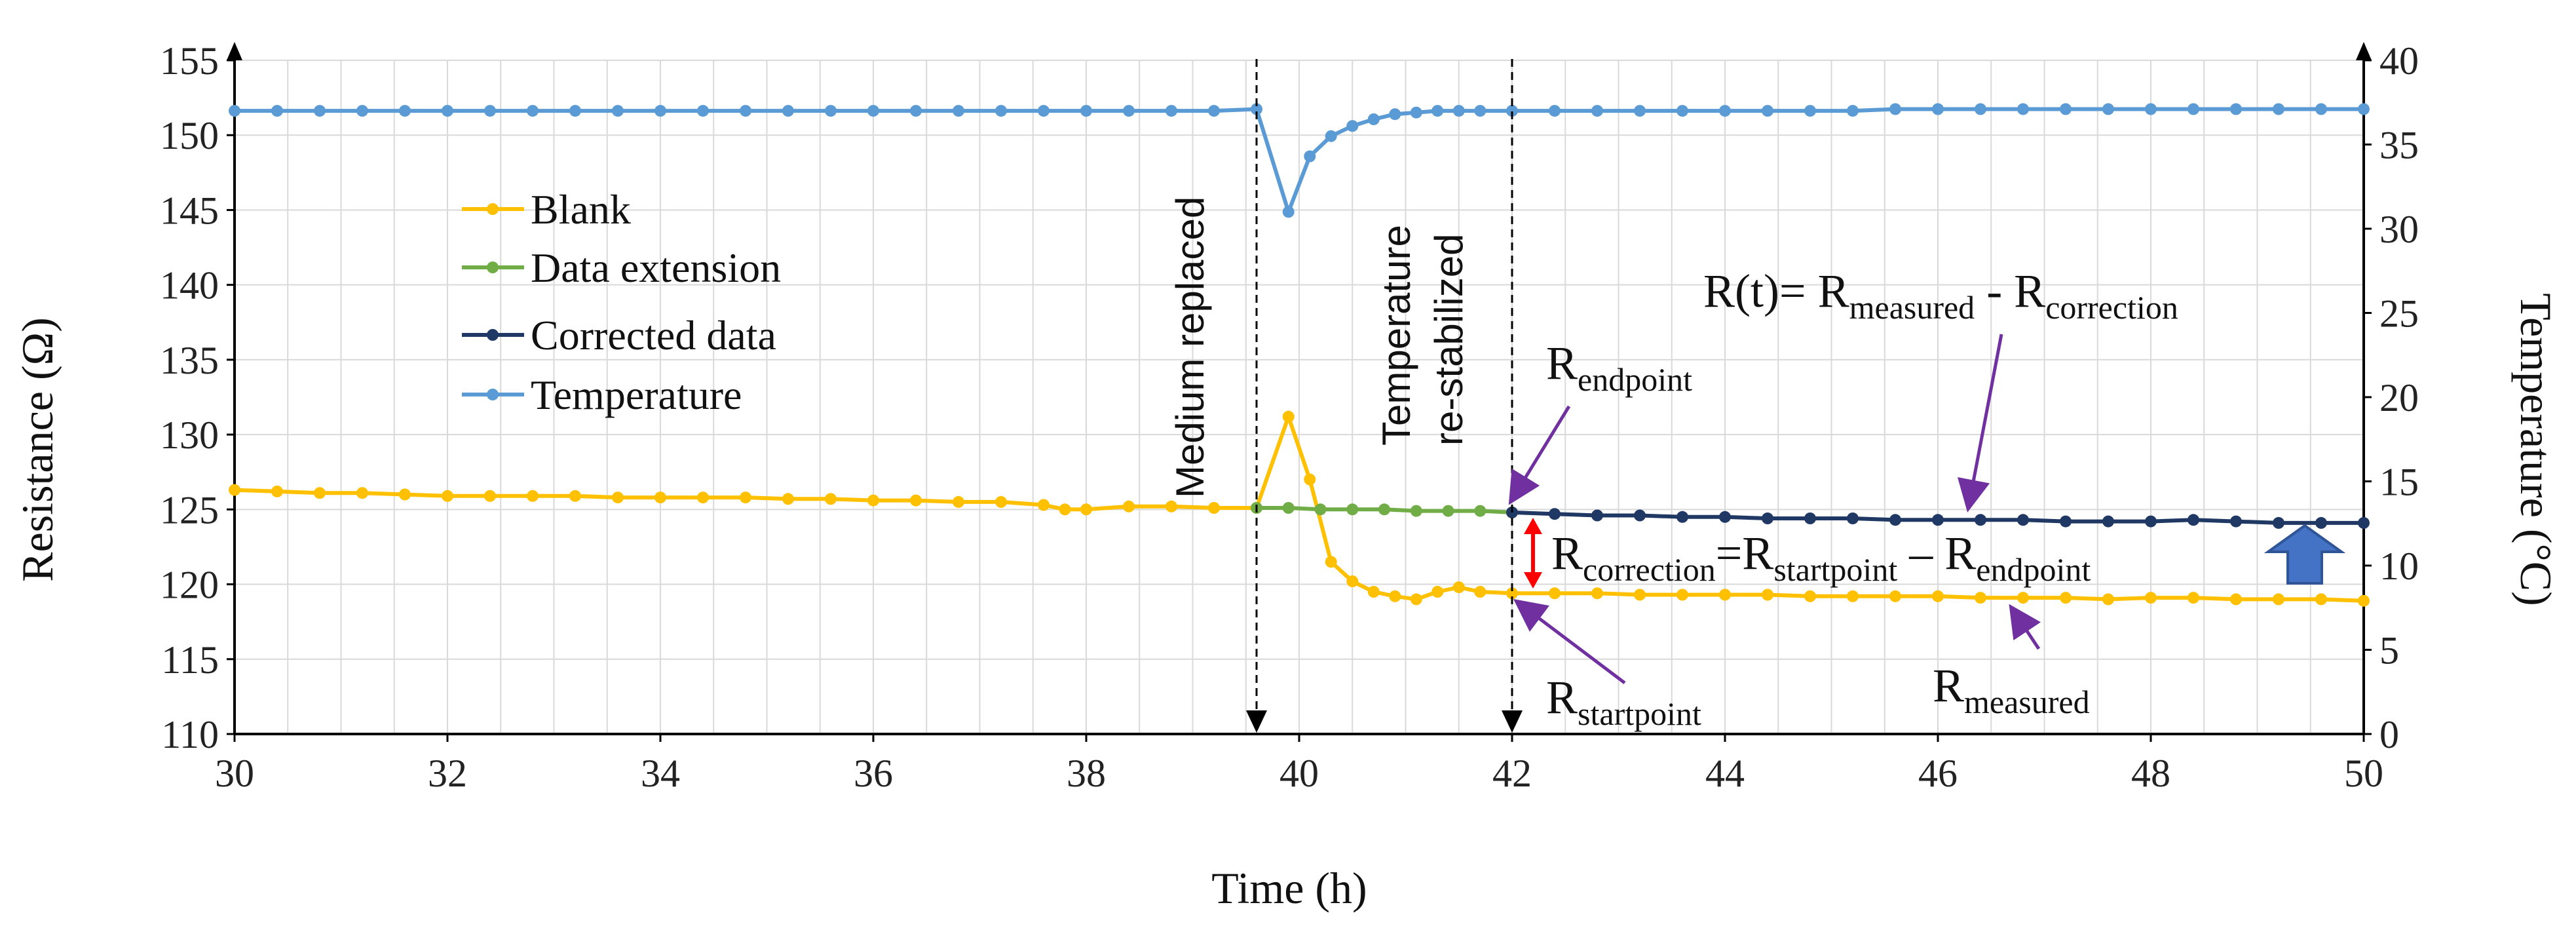 The width and height of the screenshot is (2576, 928). What do you see at coordinates (1569, 641) in the screenshot?
I see `startpoint-pointer-arrow` at bounding box center [1569, 641].